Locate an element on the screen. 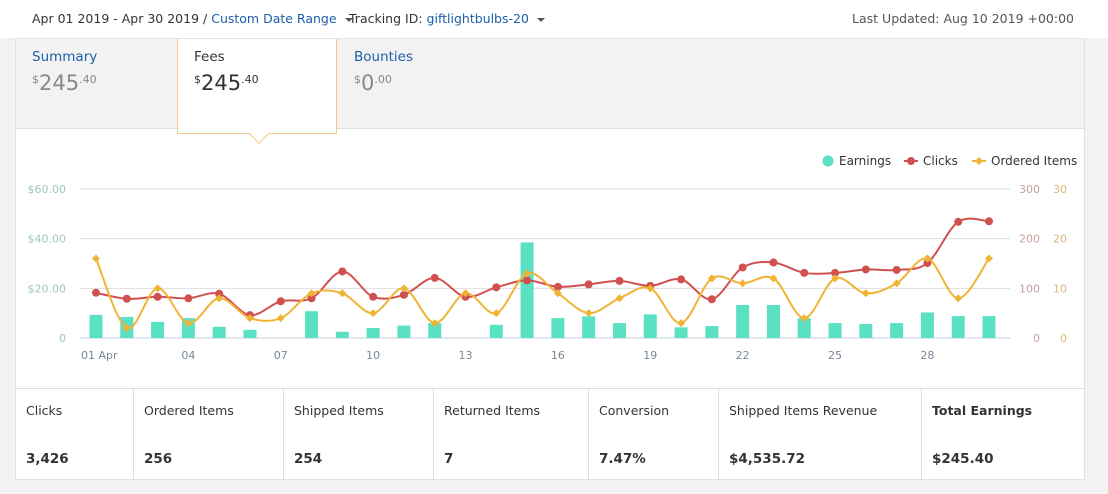 Image resolution: width=1108 pixels, height=494 pixels. tracking-label: Tracking ID: is located at coordinates (386, 18).